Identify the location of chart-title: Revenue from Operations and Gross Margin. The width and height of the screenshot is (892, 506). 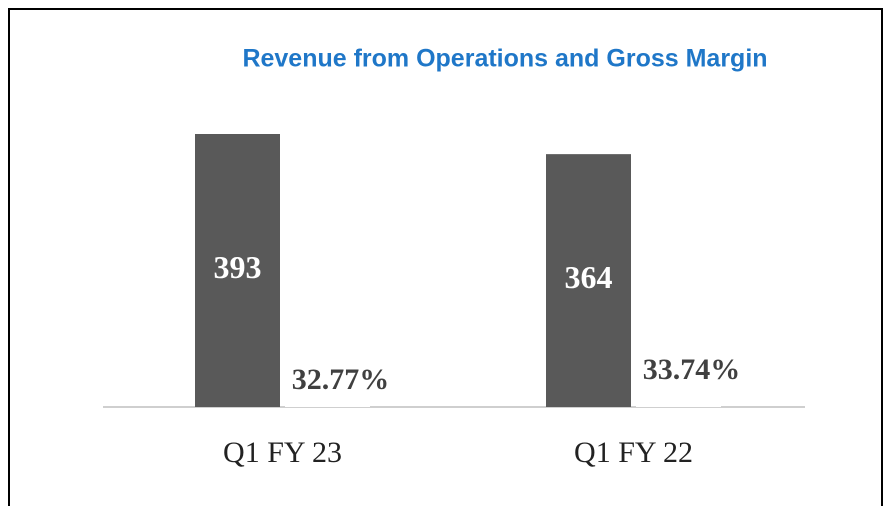
(504, 59).